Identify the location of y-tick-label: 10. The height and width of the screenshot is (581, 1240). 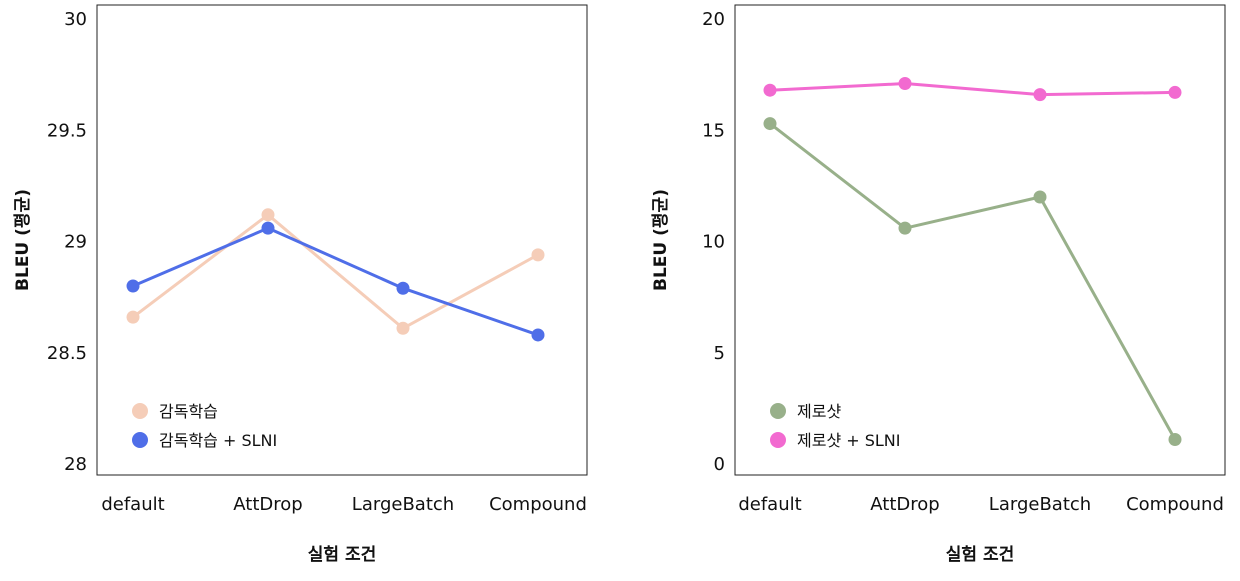
(713, 242).